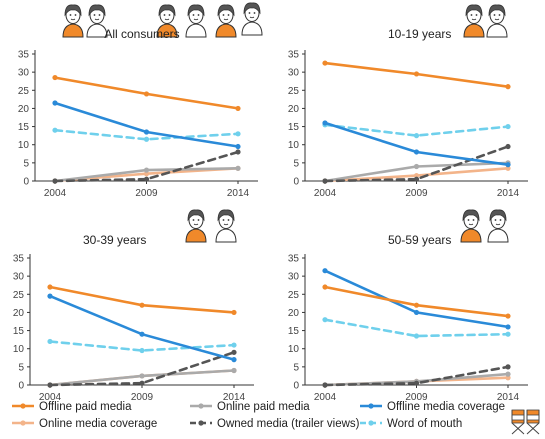  Describe the element at coordinates (446, 407) in the screenshot. I see `legend-label: Offline media coverage` at that location.